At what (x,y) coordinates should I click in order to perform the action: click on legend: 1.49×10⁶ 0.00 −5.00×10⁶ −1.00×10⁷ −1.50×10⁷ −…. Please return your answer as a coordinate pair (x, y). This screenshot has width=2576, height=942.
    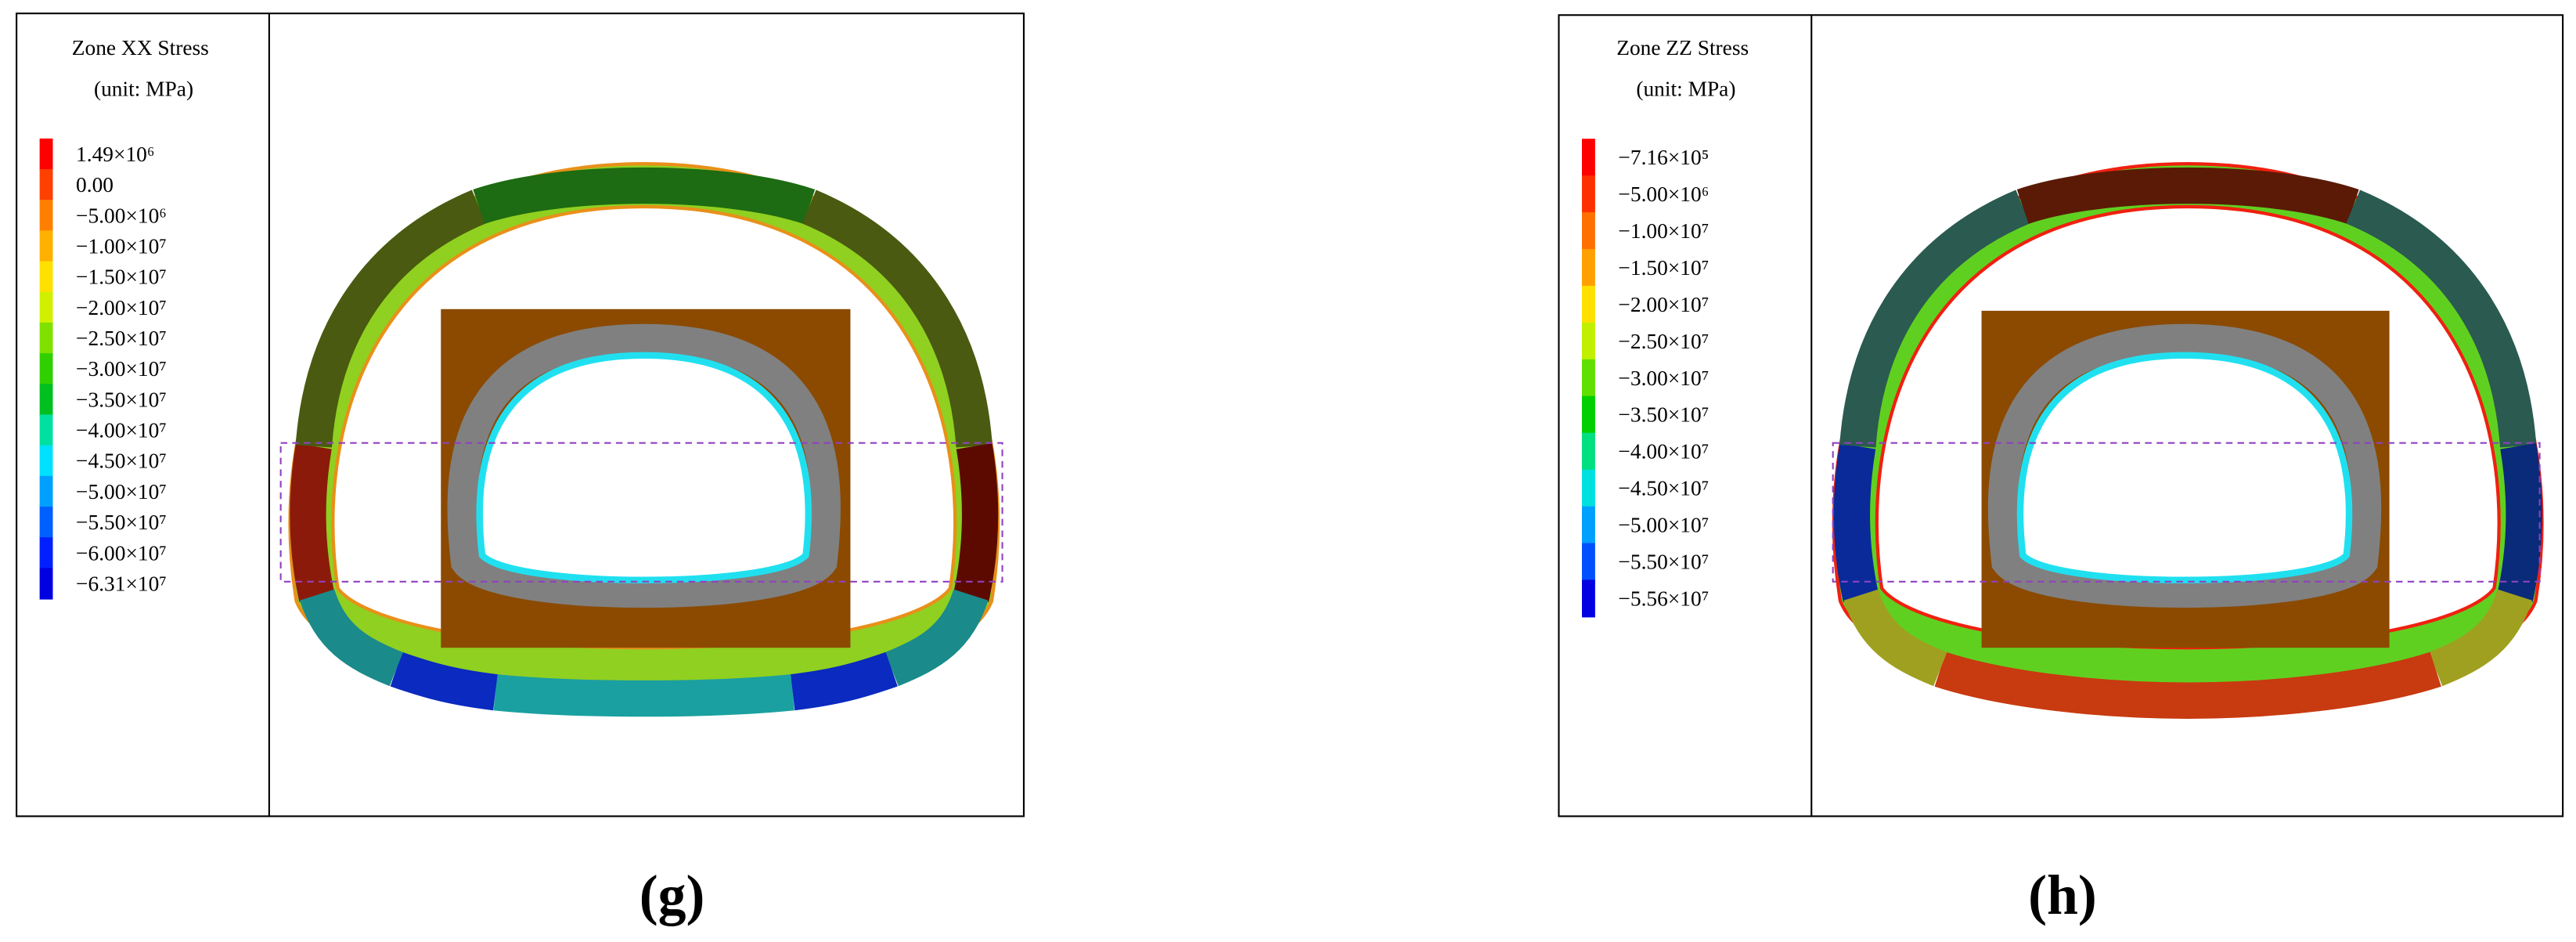
    Looking at the image, I should click on (103, 369).